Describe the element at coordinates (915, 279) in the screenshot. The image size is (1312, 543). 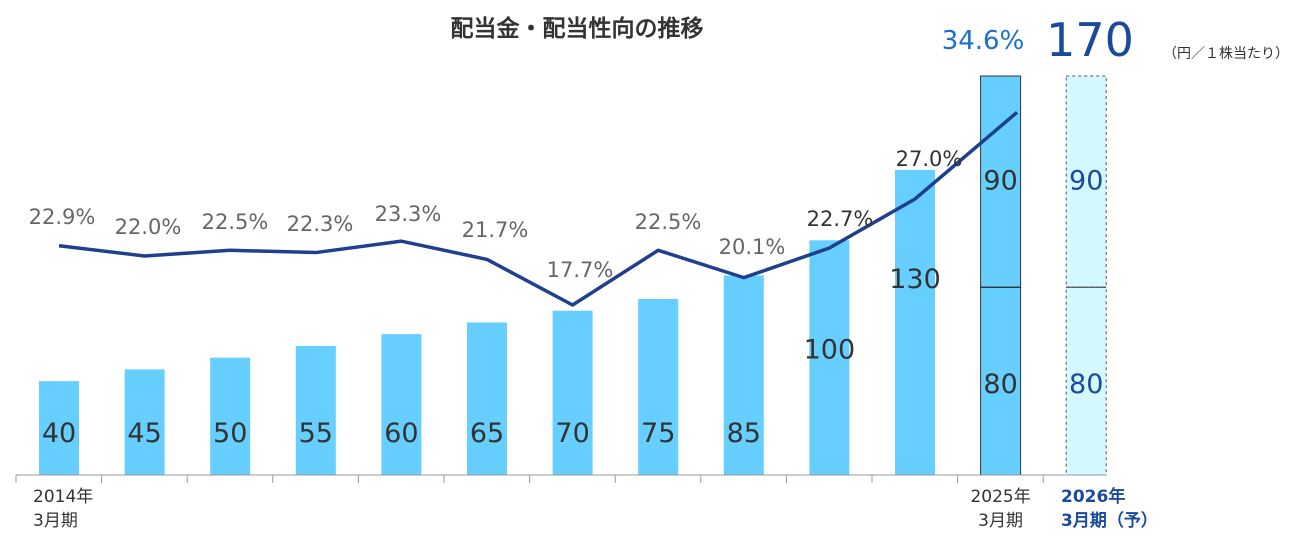
I see `bar-value-10: 130` at that location.